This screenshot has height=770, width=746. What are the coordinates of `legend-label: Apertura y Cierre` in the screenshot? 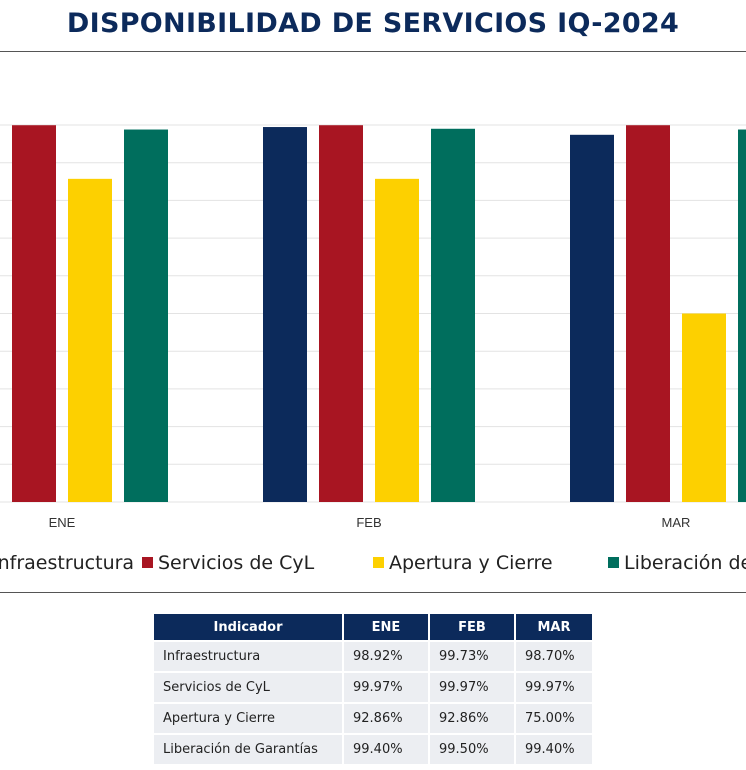 It's located at (471, 563).